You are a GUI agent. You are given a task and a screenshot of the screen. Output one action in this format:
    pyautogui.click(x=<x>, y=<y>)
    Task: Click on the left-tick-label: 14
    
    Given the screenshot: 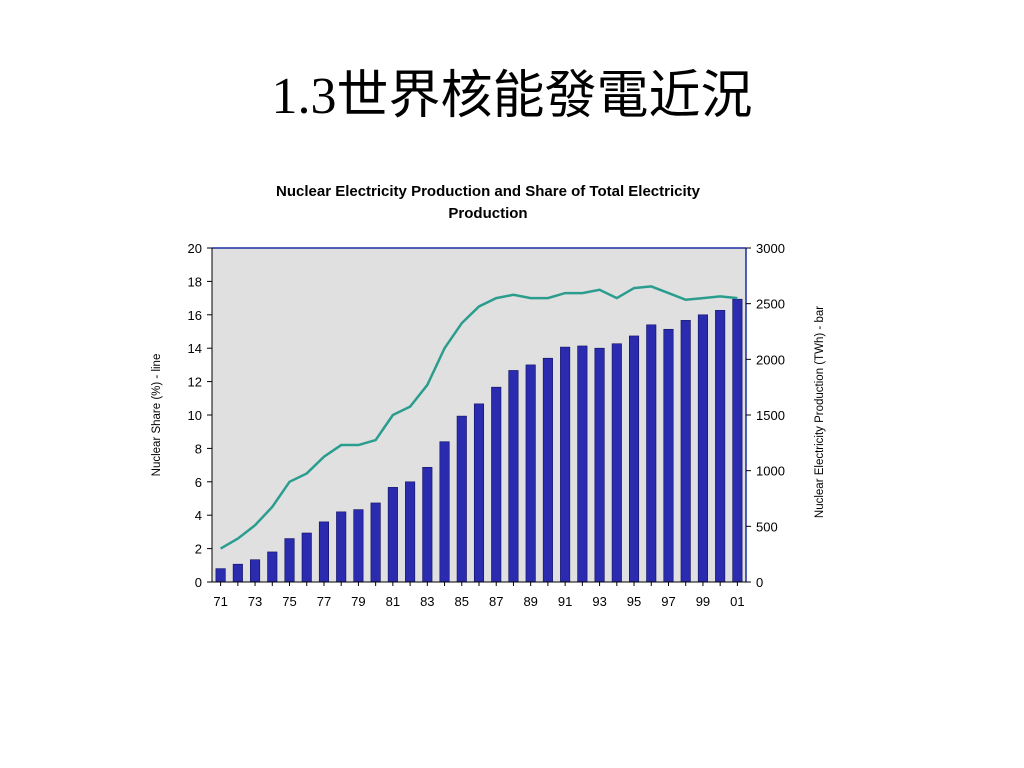 What is the action you would take?
    pyautogui.click(x=195, y=348)
    